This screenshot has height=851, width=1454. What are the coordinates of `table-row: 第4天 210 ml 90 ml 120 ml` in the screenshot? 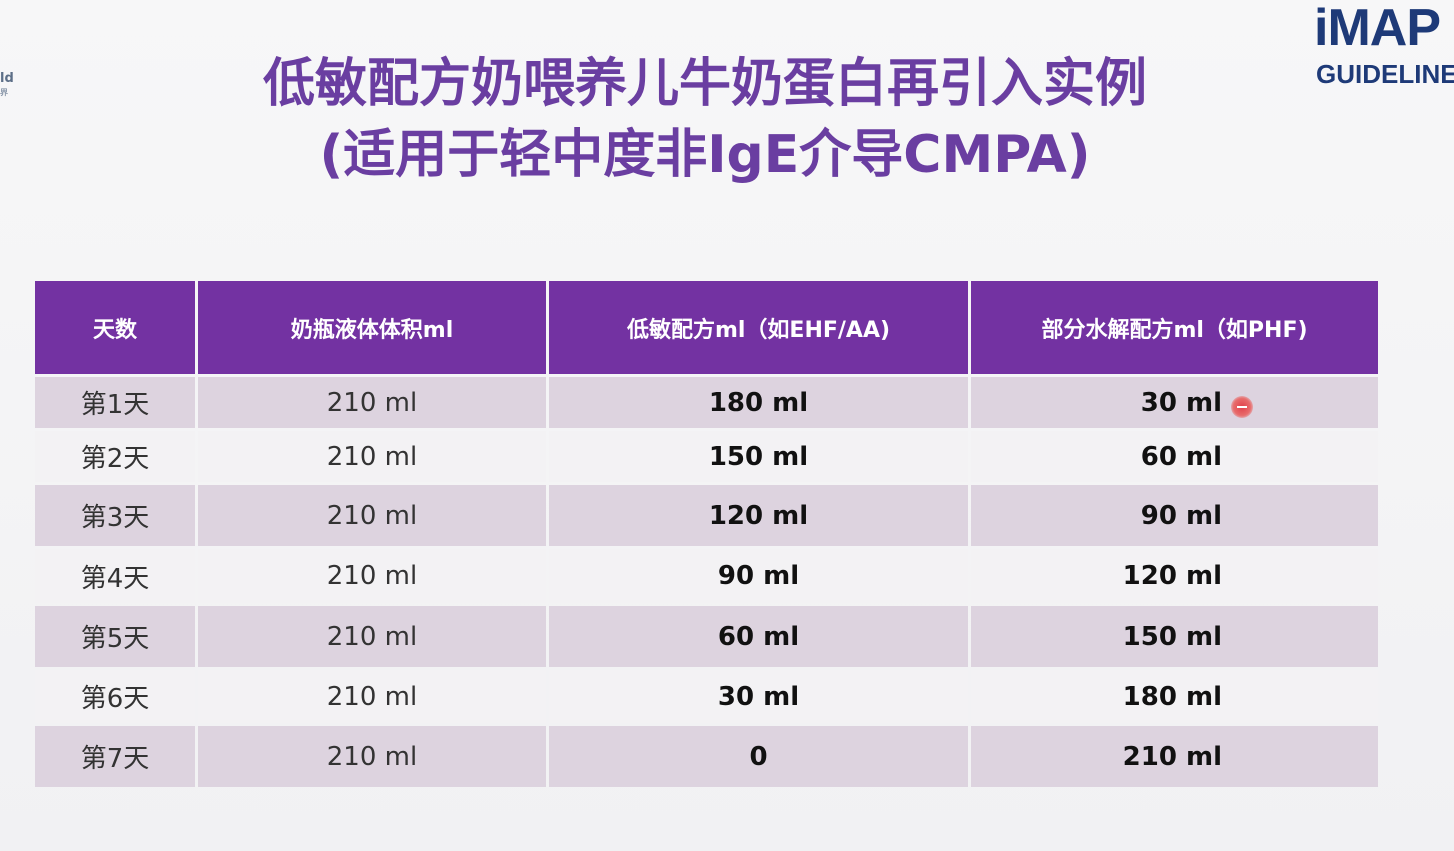 It's located at (706, 576).